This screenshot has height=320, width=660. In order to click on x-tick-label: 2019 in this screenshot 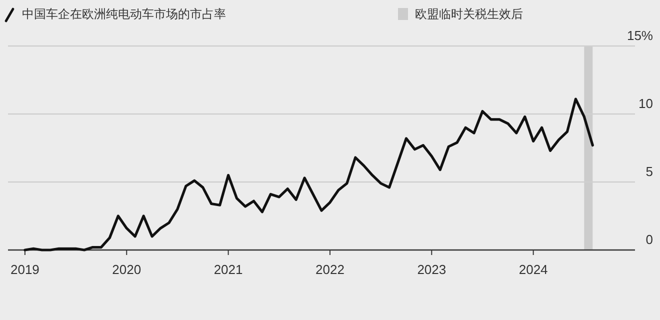, I will do `click(25, 269)`.